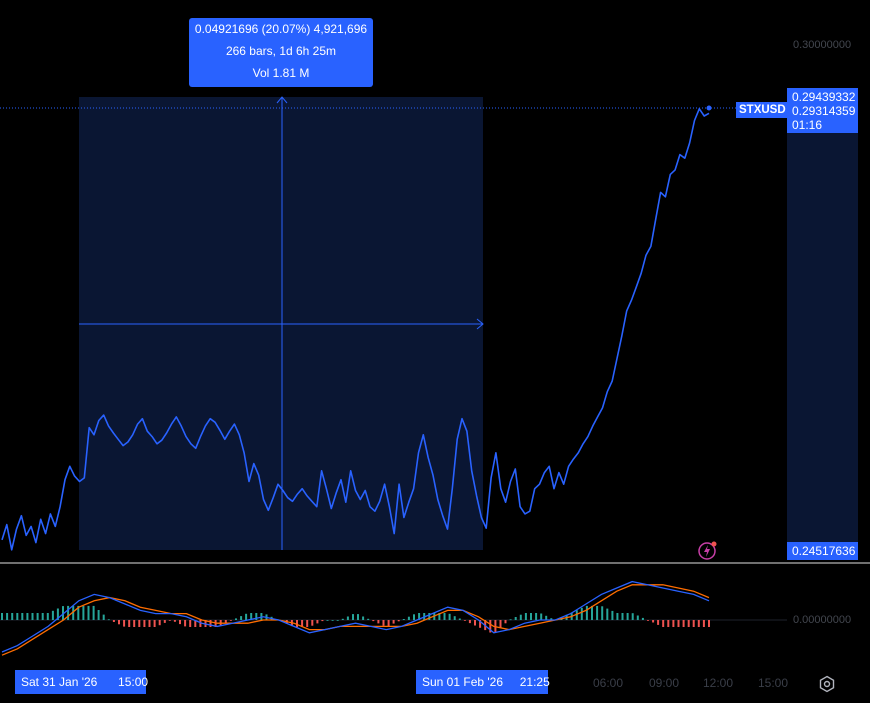 This screenshot has height=703, width=870. I want to click on macd-histogram, so click(355, 619).